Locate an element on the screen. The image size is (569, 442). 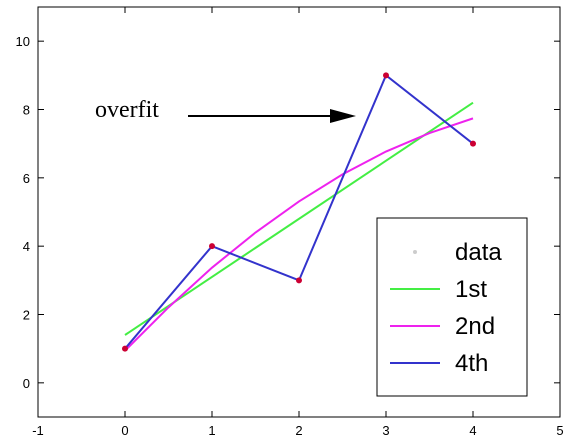
y-tick-label: 8 is located at coordinates (26, 110).